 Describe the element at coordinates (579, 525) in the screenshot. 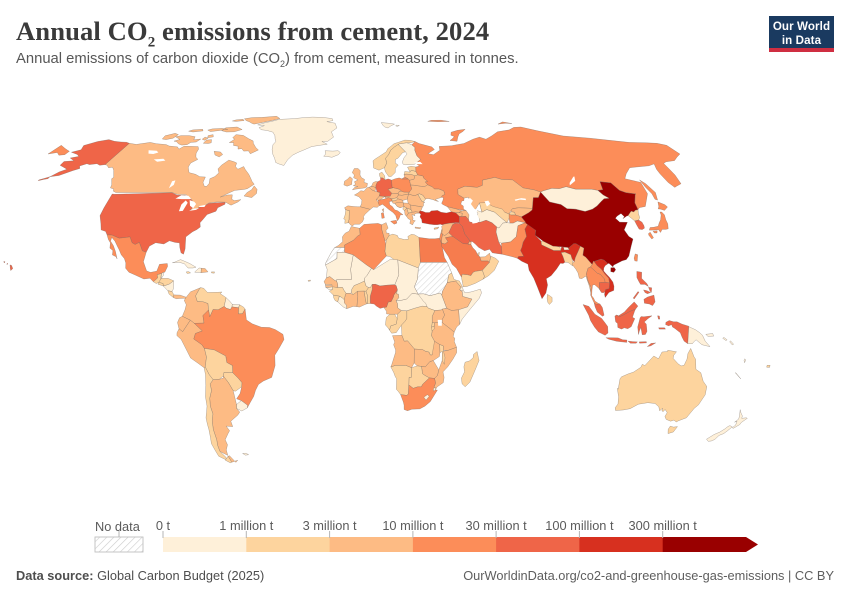

I see `svg-text: 100 million t` at that location.